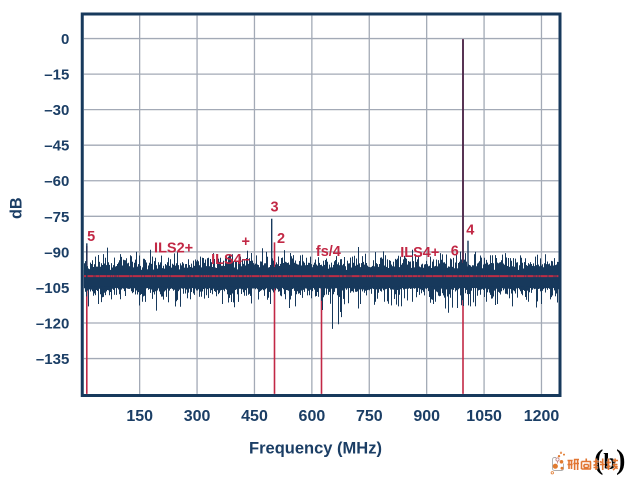 The height and width of the screenshot is (484, 632). Describe the element at coordinates (56, 146) in the screenshot. I see `svg-text: –45` at that location.